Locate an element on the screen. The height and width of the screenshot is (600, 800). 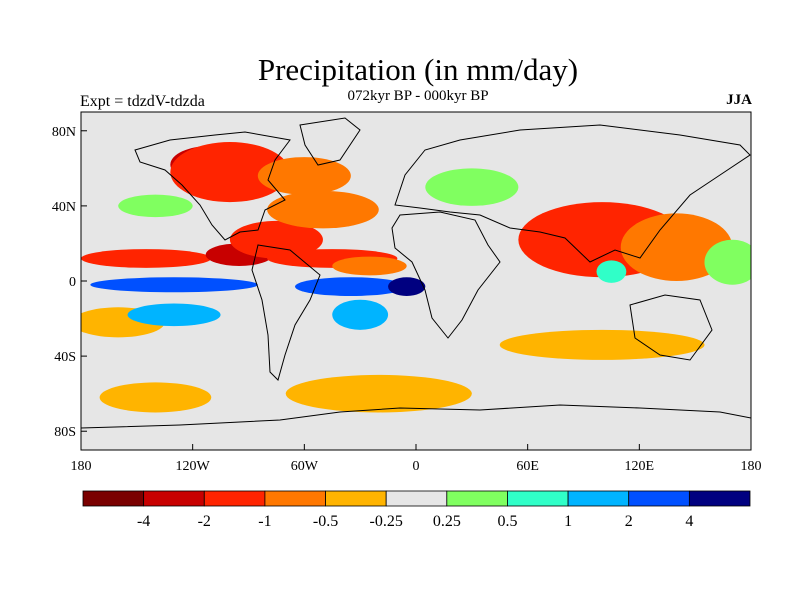
colorbar-label: 0.5 is located at coordinates (507, 521).